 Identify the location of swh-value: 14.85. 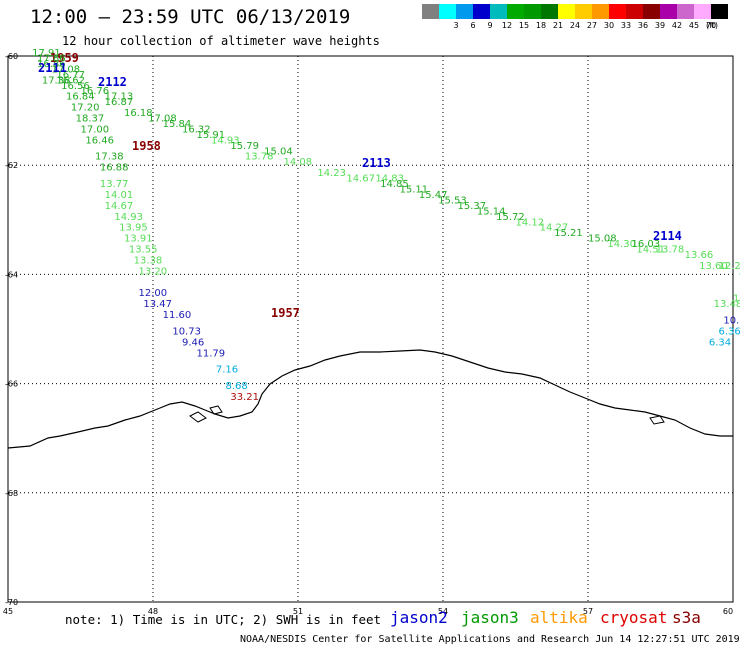
(394, 184).